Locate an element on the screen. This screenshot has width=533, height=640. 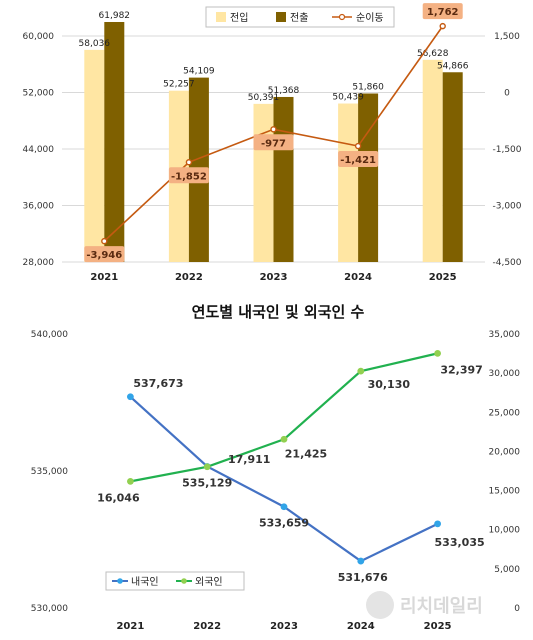
y2-tick-label: 20,000 is located at coordinates (505, 452).